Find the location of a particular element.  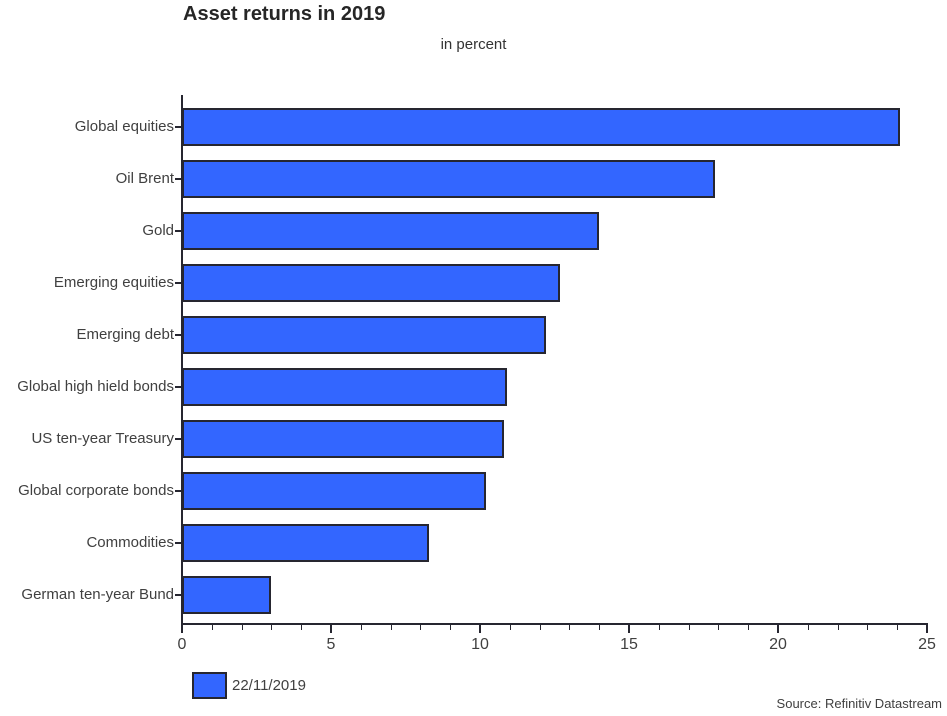

legend-swatch is located at coordinates (209, 685).